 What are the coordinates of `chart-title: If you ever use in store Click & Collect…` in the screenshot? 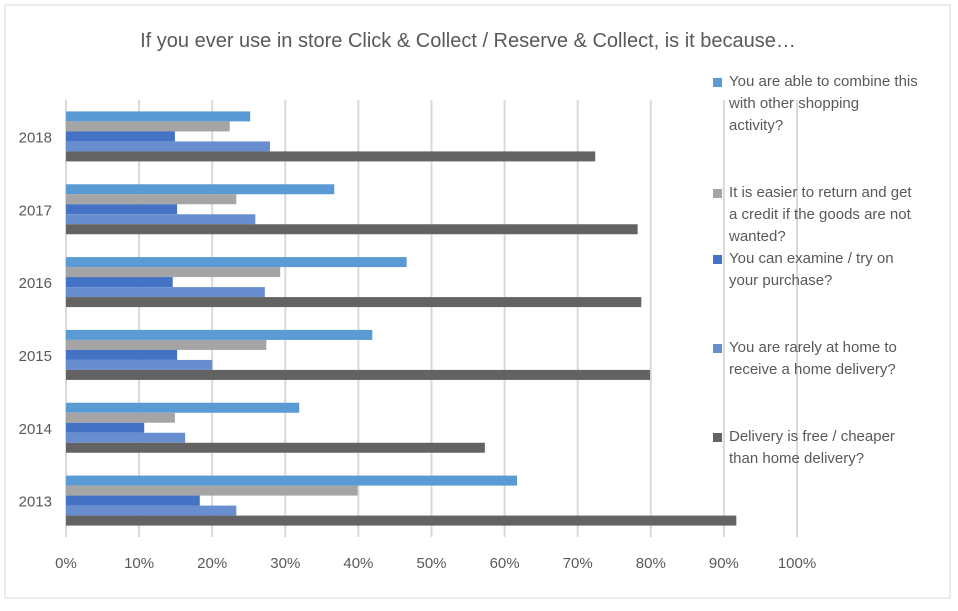 It's located at (468, 41).